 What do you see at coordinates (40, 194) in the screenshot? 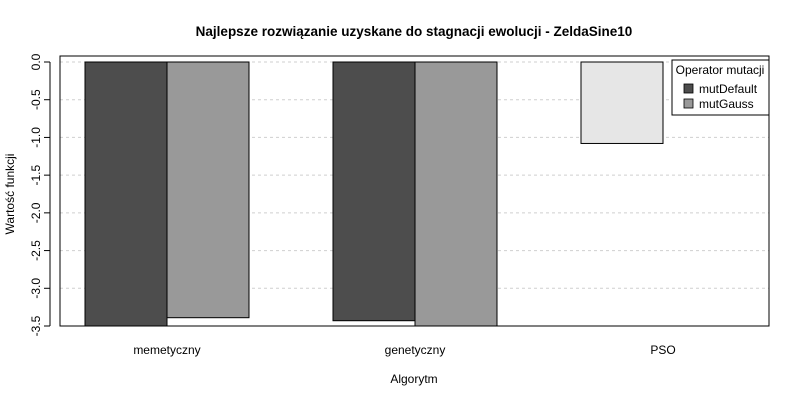
I see `y-axis: 0.0 -0.5 -1.0 -1.5 -2.0 -2.5 -3.0 -3.5` at bounding box center [40, 194].